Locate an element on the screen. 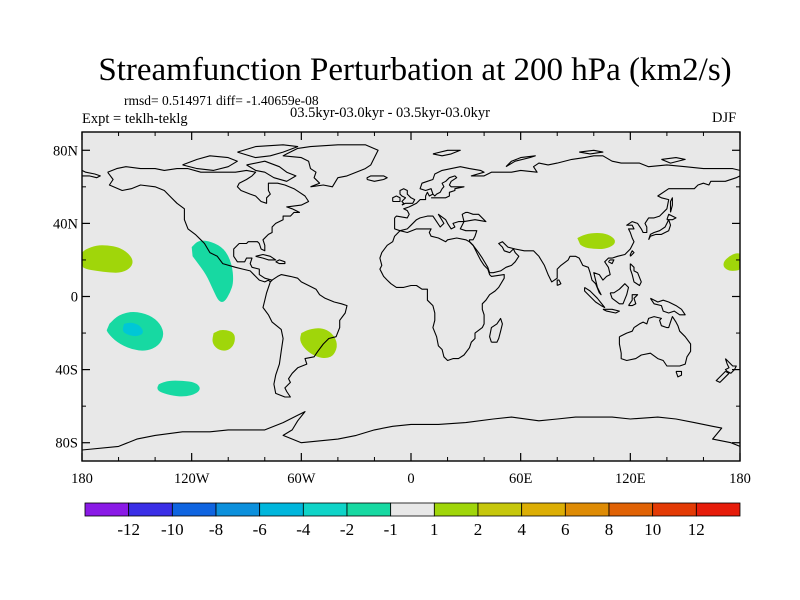 The image size is (800, 600). colorbar-label: 2 is located at coordinates (478, 529).